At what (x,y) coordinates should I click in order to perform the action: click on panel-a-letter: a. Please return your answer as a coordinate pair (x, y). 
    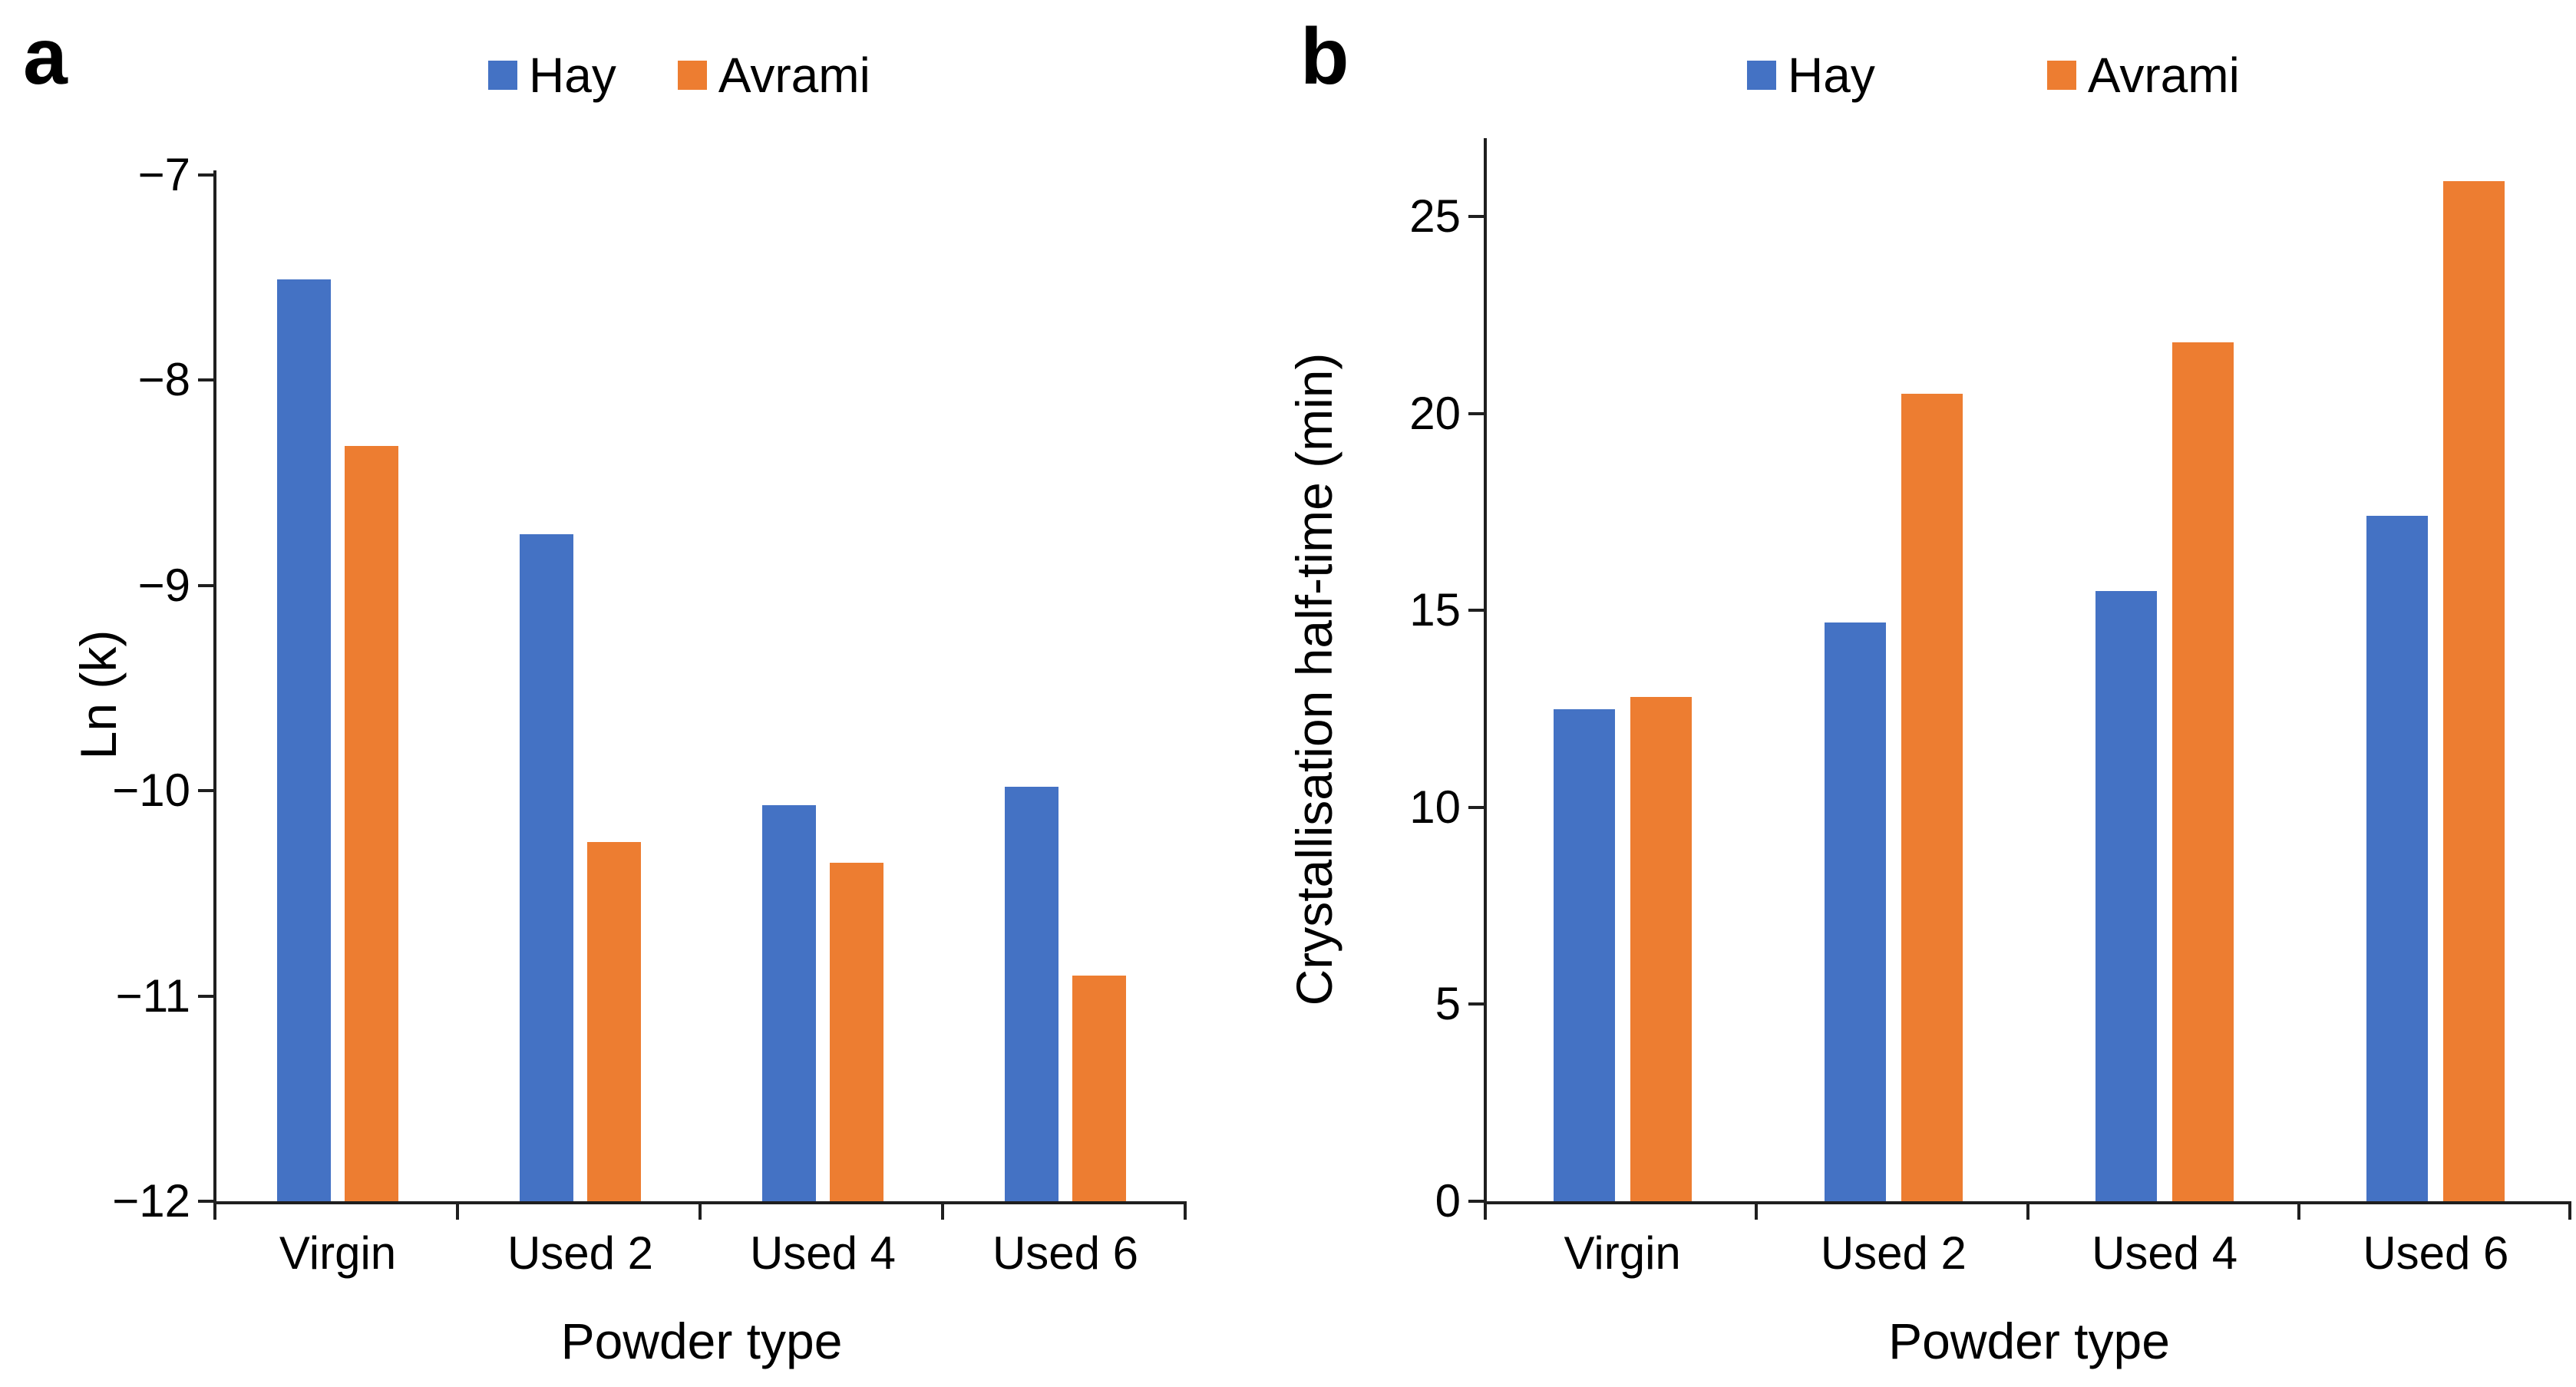
    Looking at the image, I should click on (45, 56).